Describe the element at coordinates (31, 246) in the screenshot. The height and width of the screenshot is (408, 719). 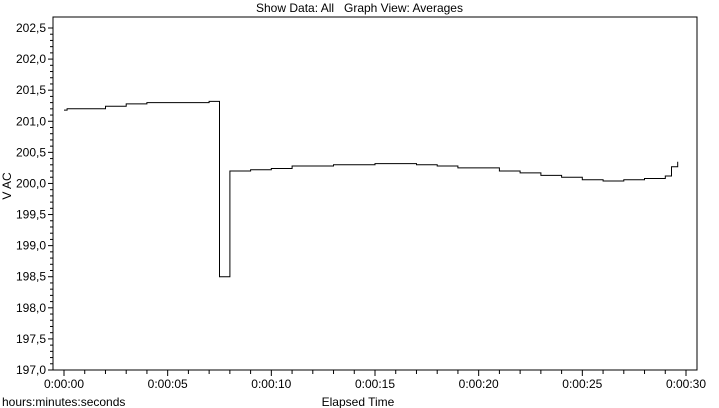
I see `y-tick-label: 199,0` at that location.